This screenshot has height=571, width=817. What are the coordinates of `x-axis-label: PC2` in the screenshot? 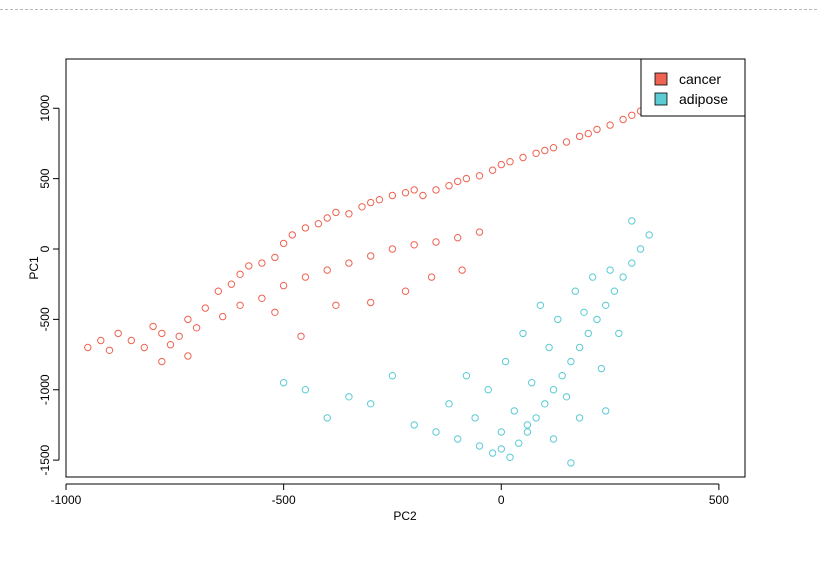 It's located at (405, 516).